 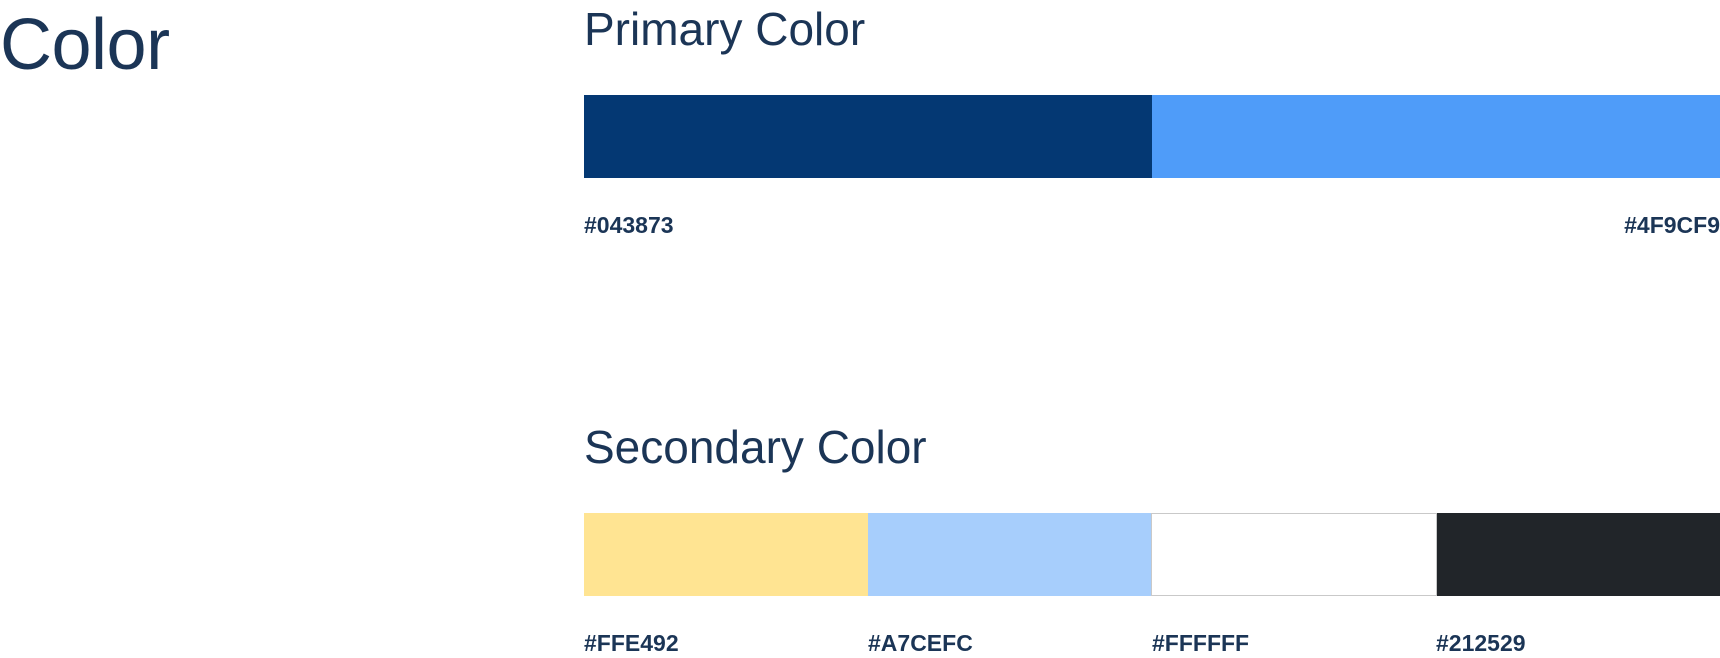 I want to click on secondary-swatch-row, so click(x=1152, y=554).